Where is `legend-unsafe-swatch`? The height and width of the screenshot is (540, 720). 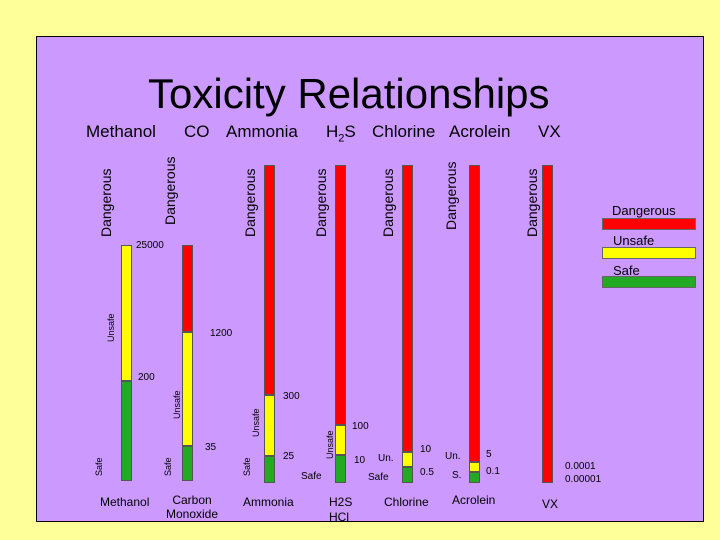
legend-unsafe-swatch is located at coordinates (649, 253).